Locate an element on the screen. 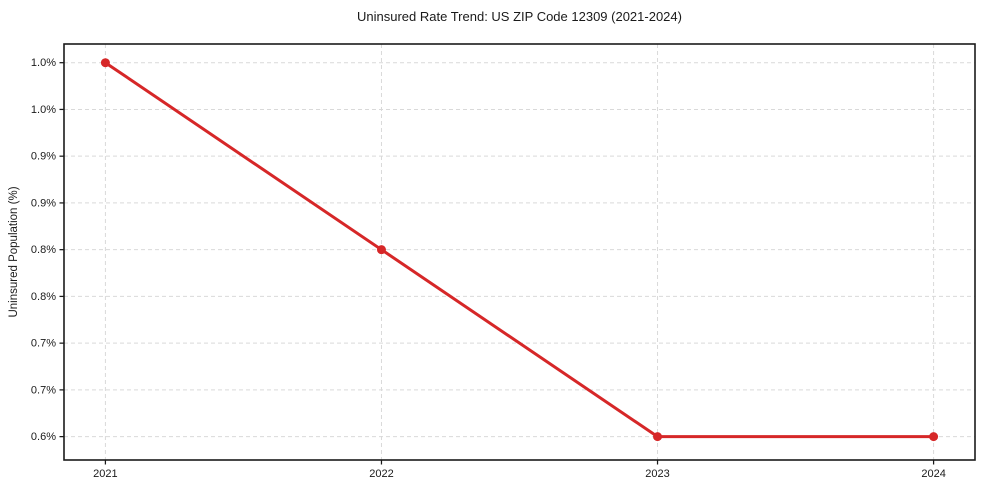 The height and width of the screenshot is (490, 989). x-tick-label: 2023 is located at coordinates (657, 474).